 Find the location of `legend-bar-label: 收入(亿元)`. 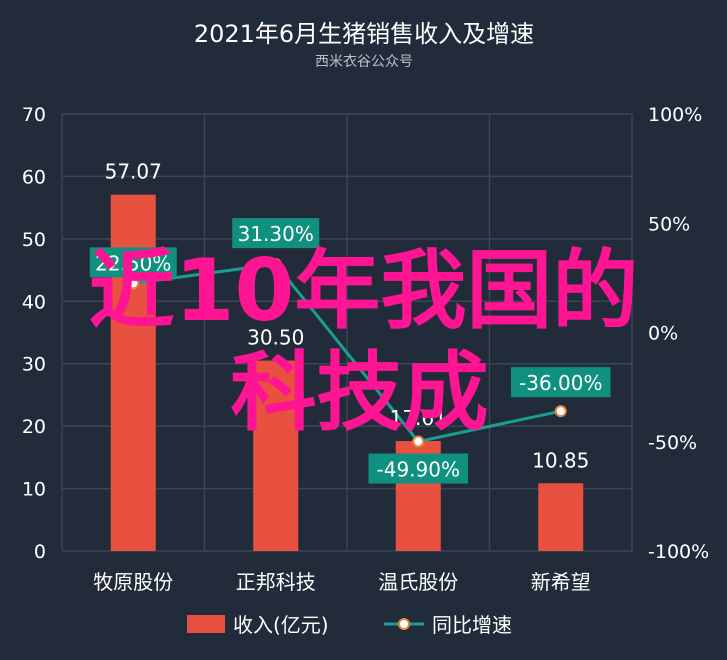

legend-bar-label: 收入(亿元) is located at coordinates (281, 625).